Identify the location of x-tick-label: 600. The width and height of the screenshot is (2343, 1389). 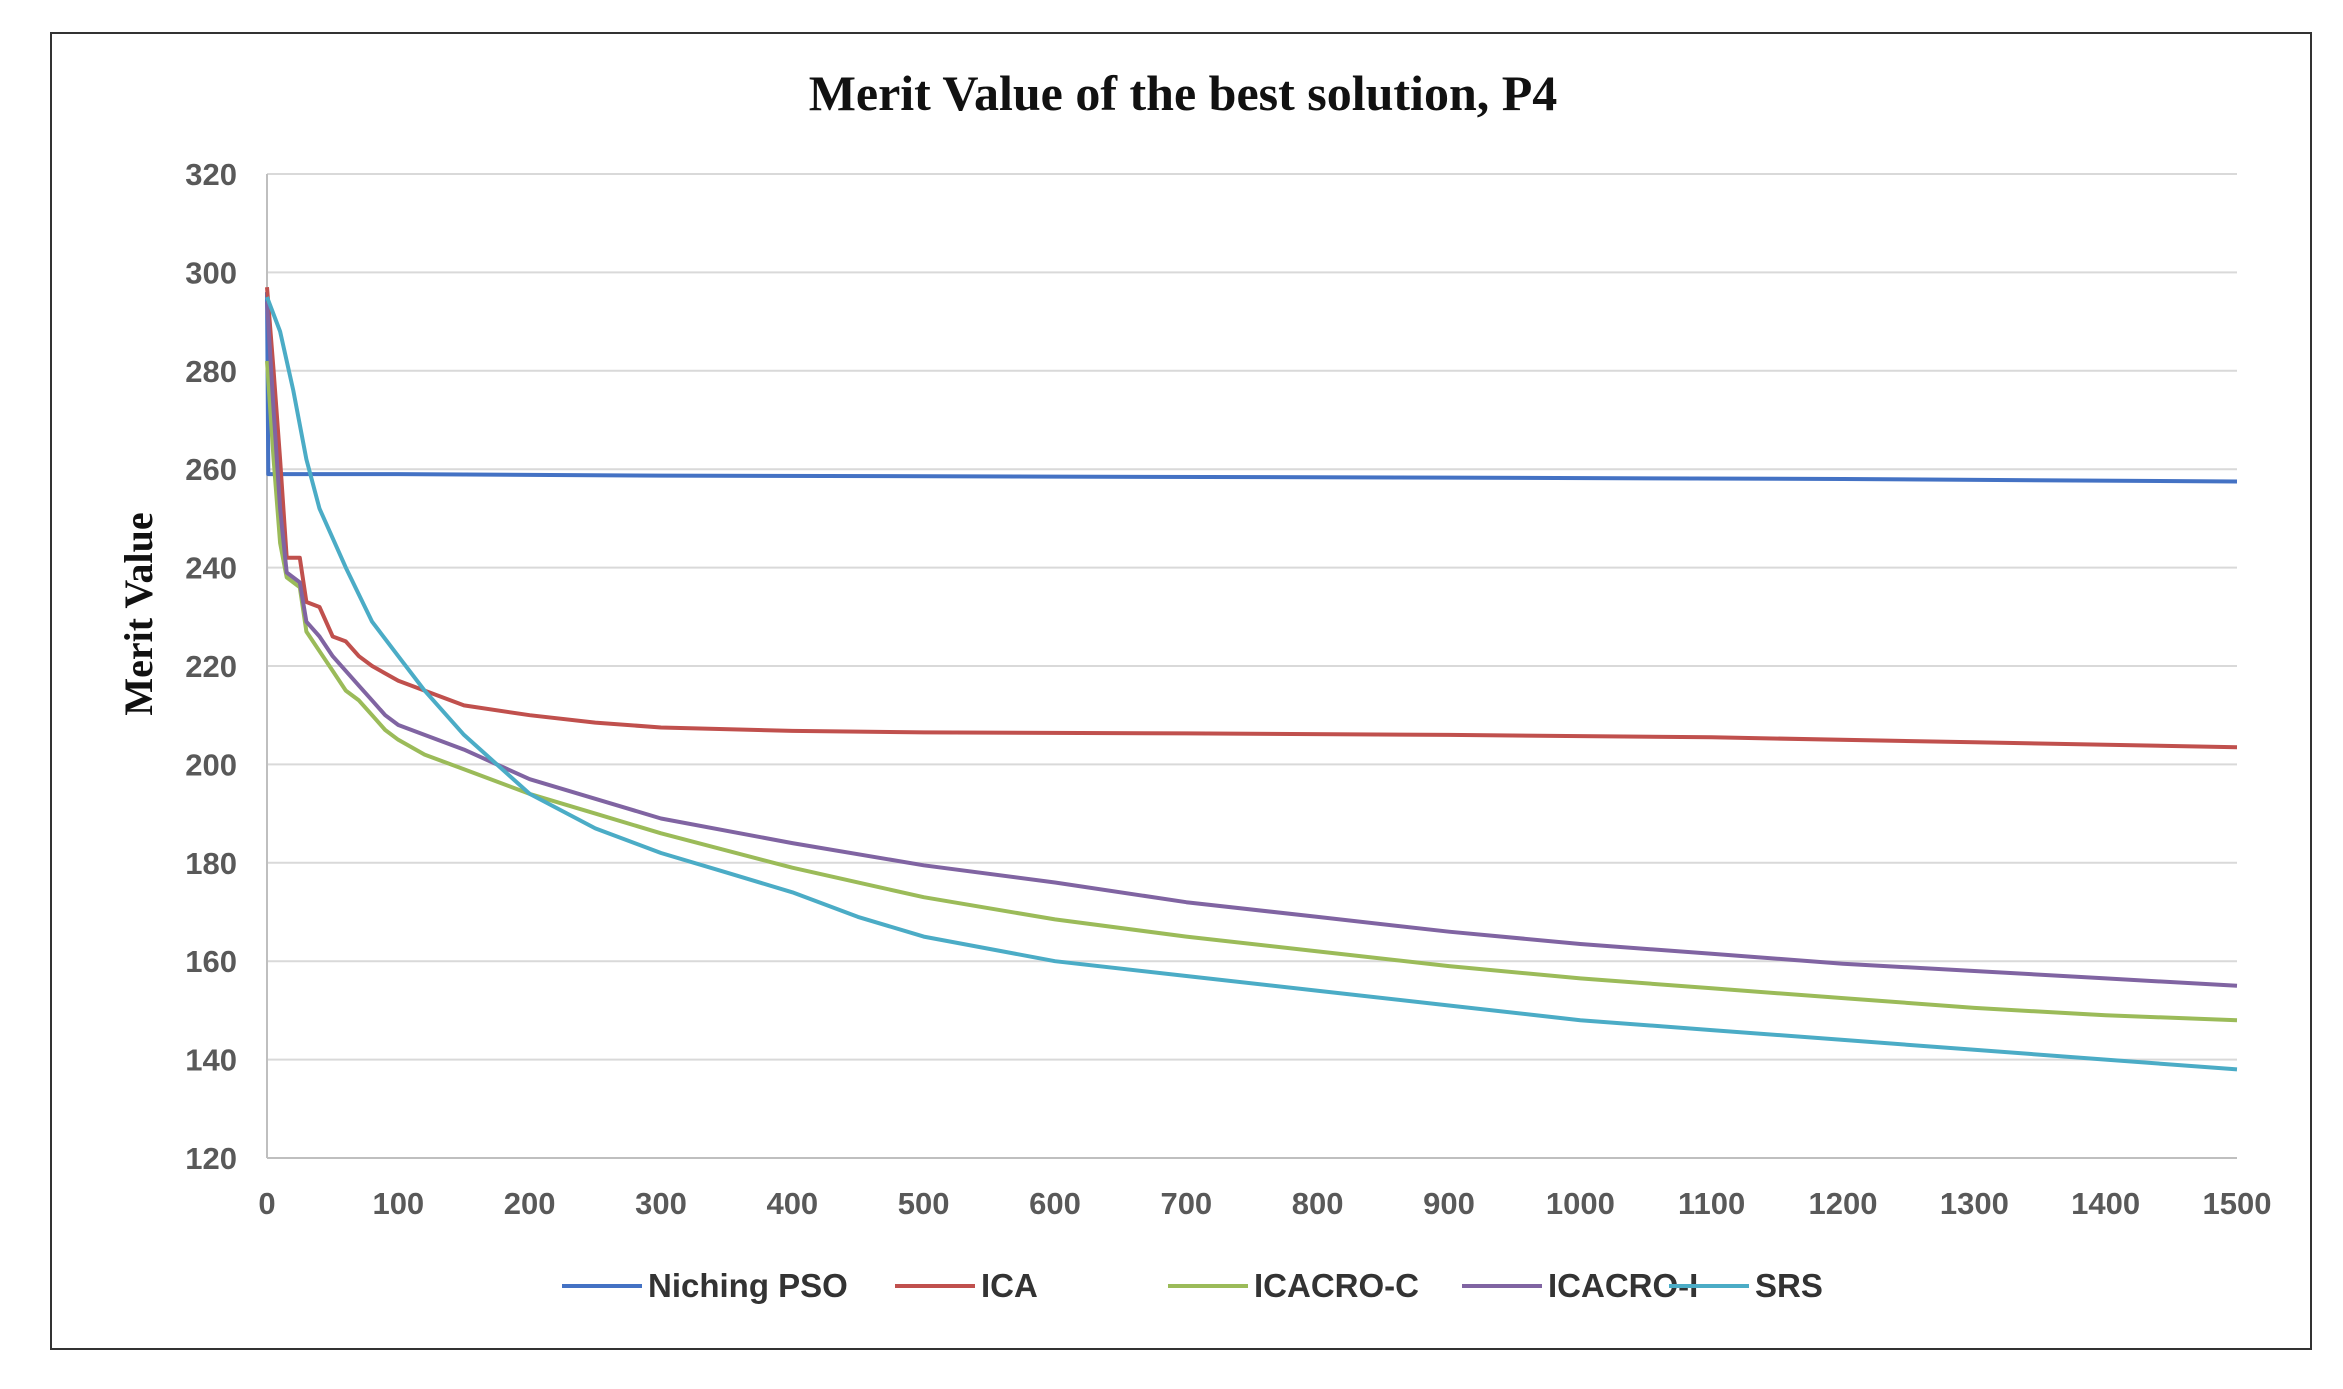
(1055, 1203).